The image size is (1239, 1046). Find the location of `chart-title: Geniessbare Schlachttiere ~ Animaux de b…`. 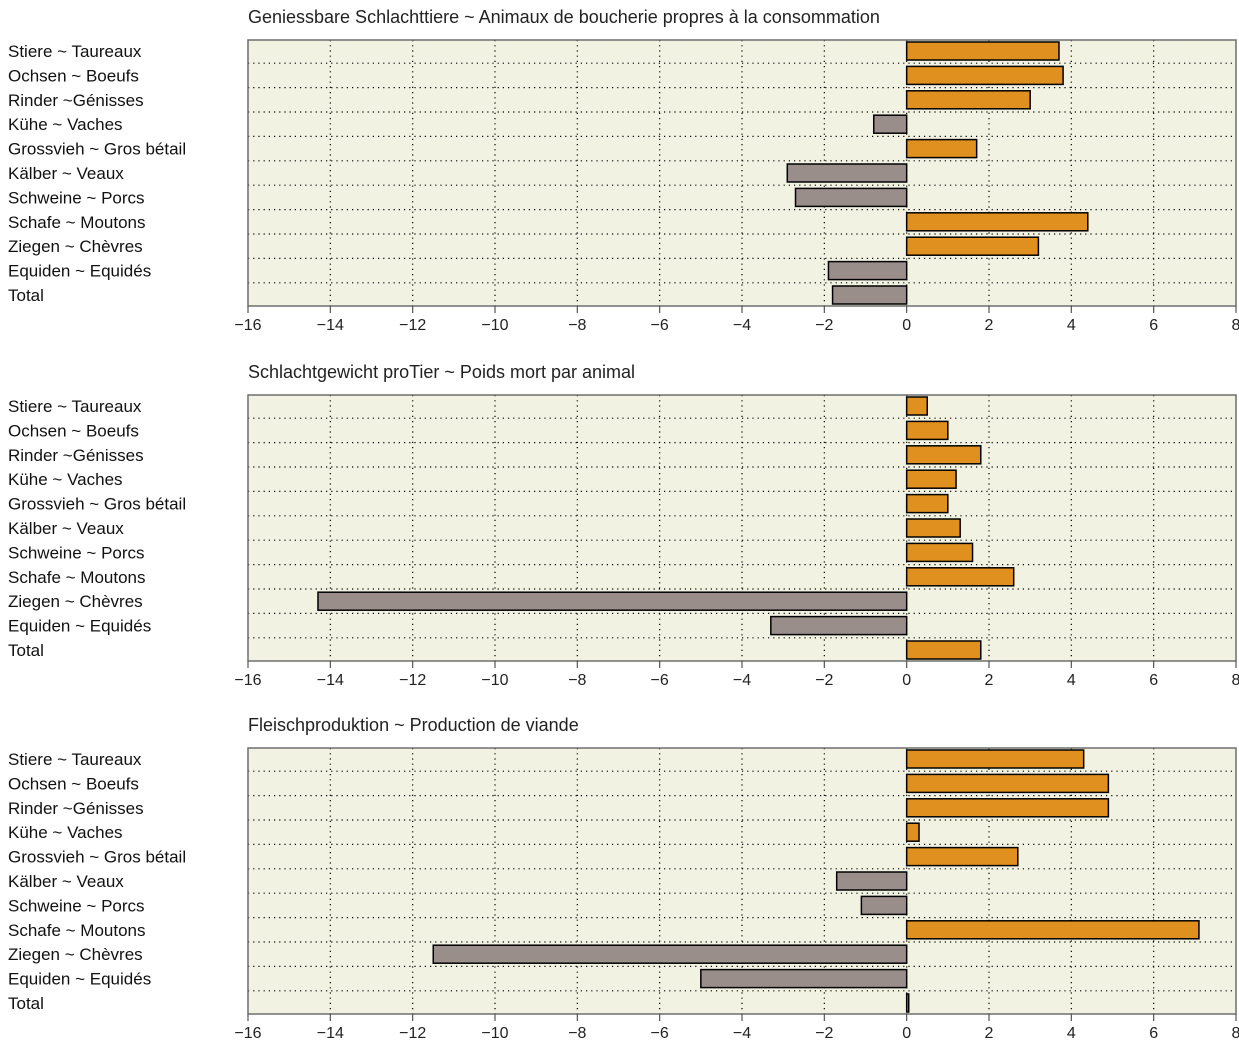

chart-title: Geniessbare Schlachttiere ~ Animaux de b… is located at coordinates (564, 17).